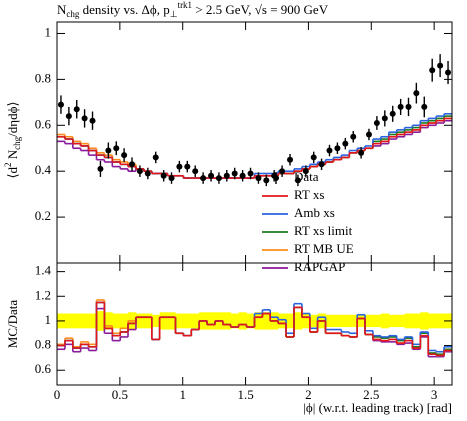 The height and width of the screenshot is (421, 467). Describe the element at coordinates (43, 294) in the screenshot. I see `y-tick-label: 1.2` at that location.